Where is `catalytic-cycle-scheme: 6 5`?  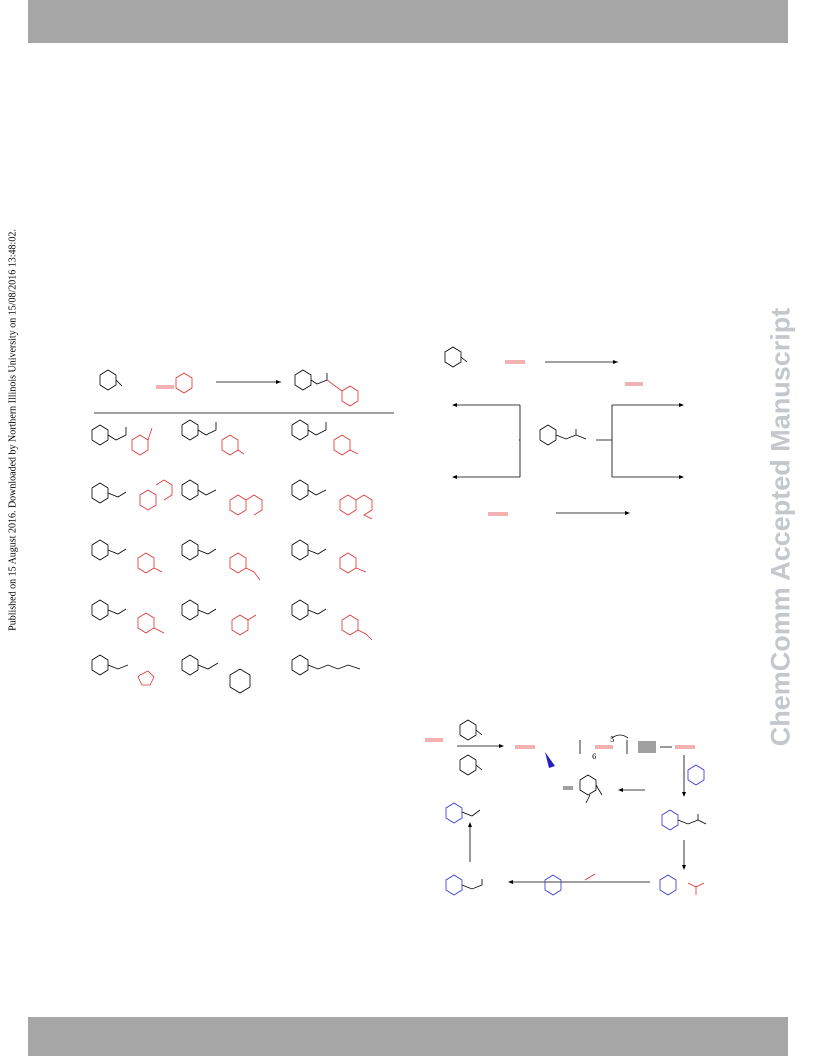 catalytic-cycle-scheme: 6 5 is located at coordinates (566, 807).